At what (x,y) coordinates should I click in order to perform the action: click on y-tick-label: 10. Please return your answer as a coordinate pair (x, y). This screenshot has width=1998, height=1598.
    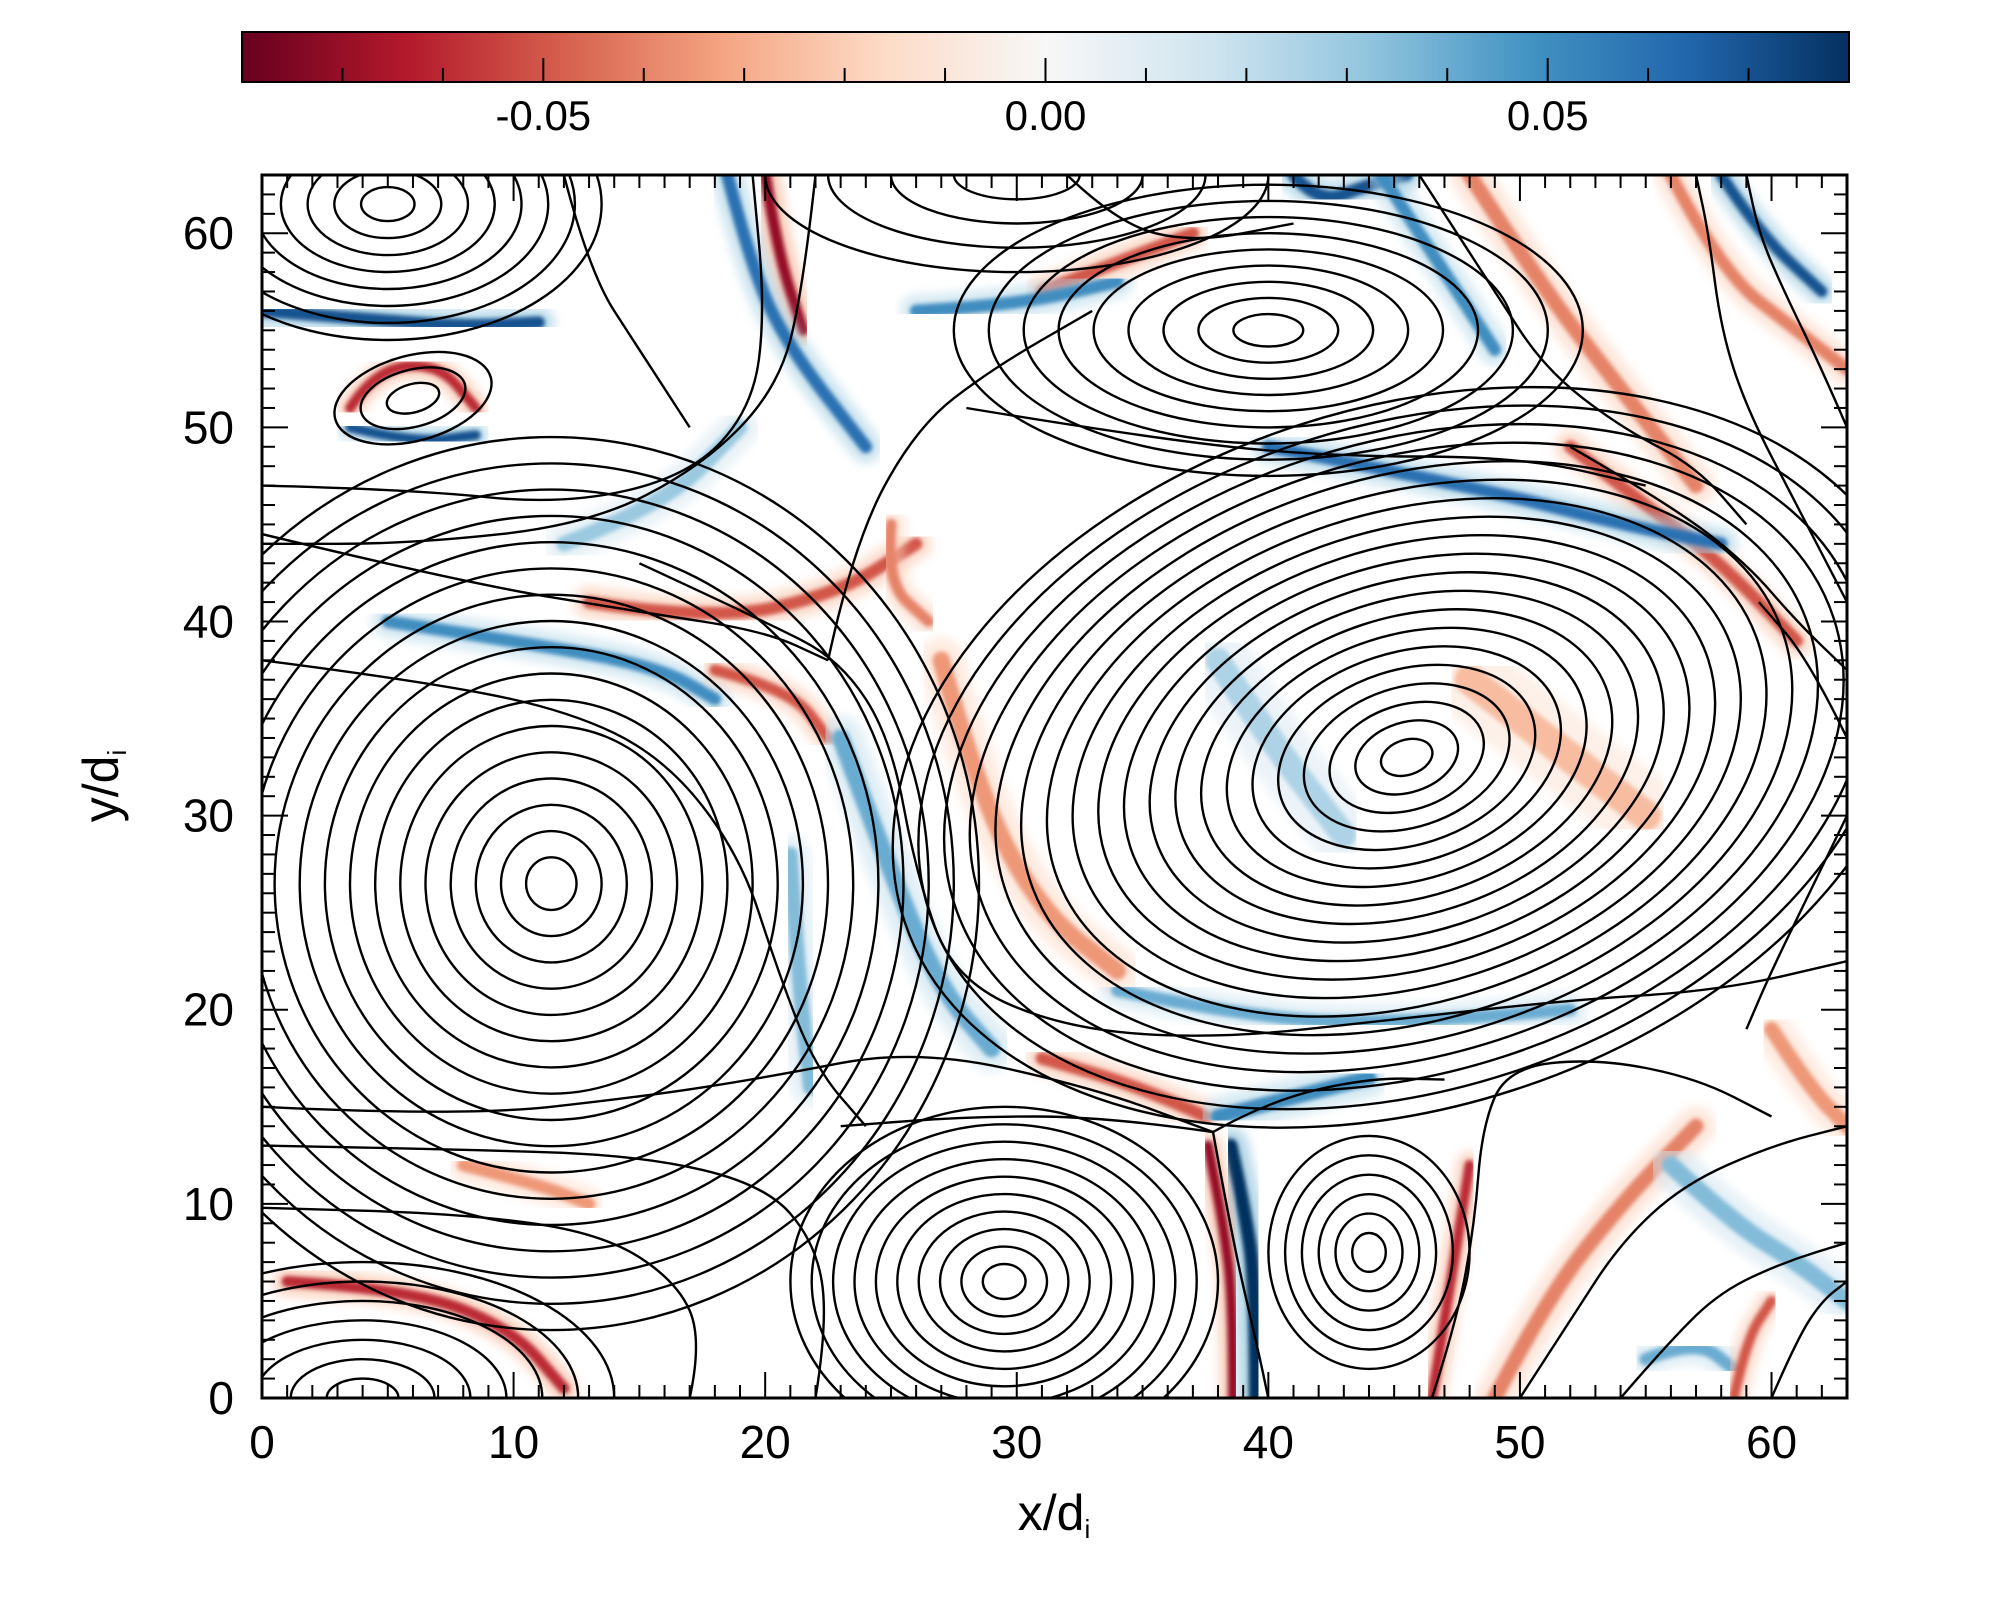
    Looking at the image, I should click on (208, 1204).